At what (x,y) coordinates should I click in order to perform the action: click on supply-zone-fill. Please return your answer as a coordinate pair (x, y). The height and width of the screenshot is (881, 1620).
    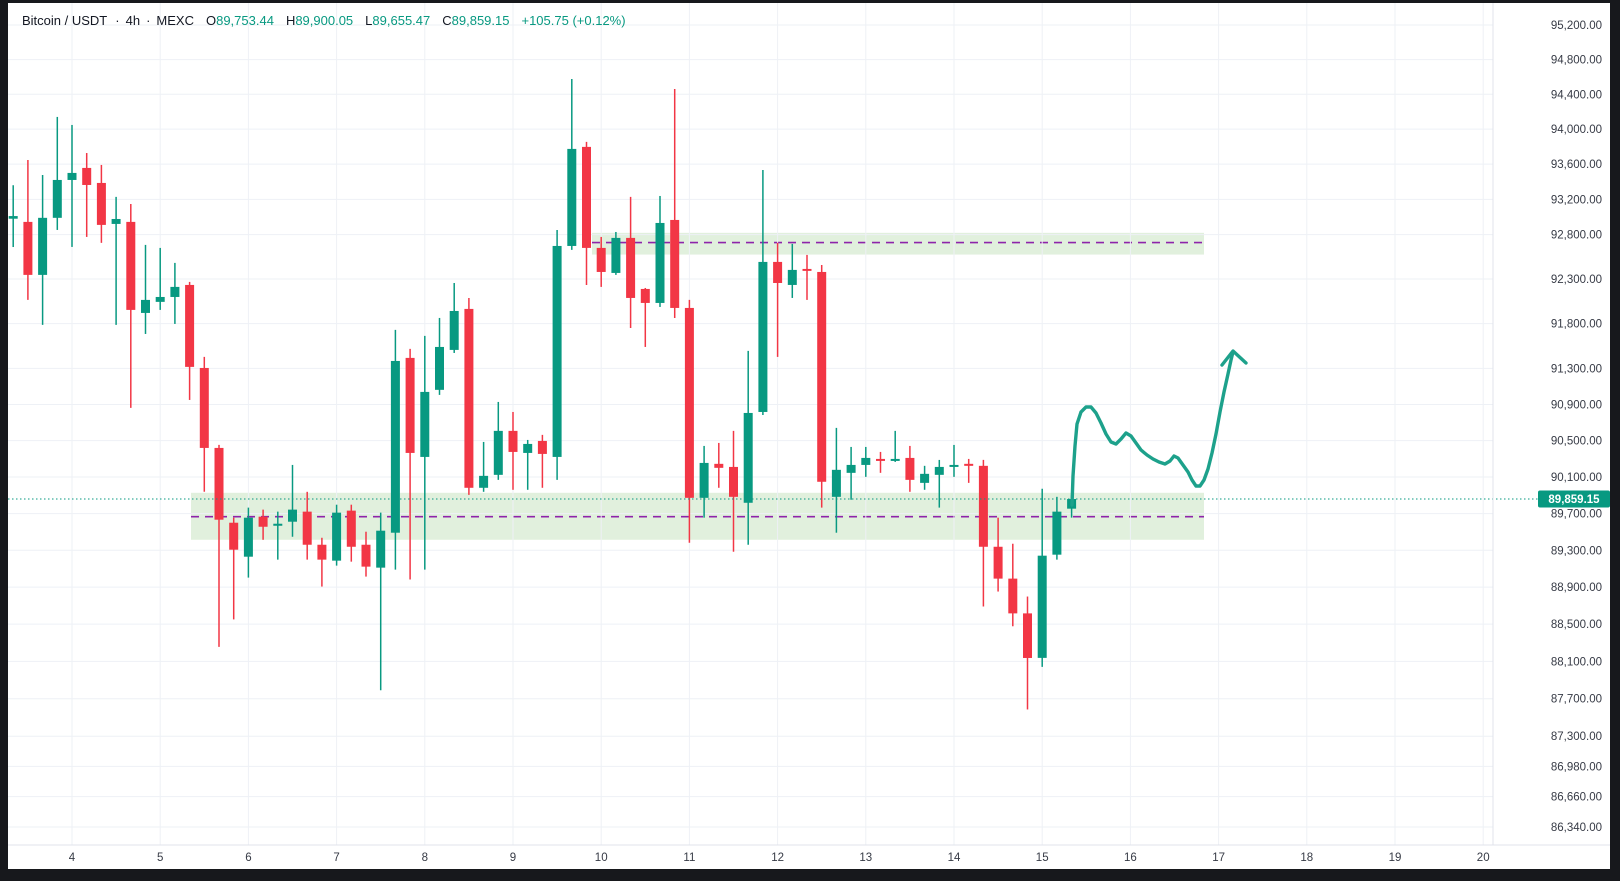
    Looking at the image, I should click on (898, 243).